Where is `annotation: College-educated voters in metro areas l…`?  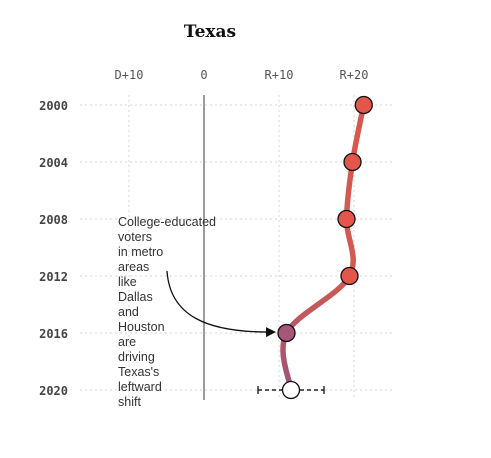 annotation: College-educated voters in metro areas l… is located at coordinates (197, 312).